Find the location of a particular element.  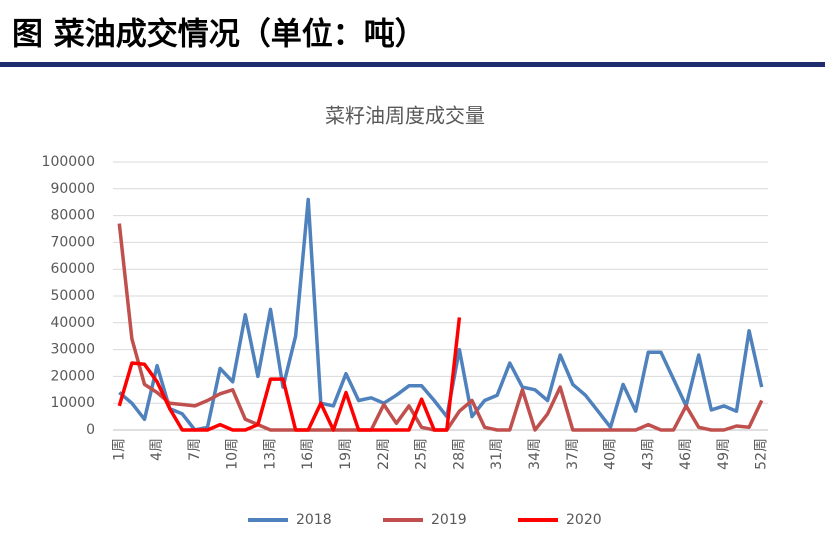

x-tick-label: 16周 is located at coordinates (308, 454).